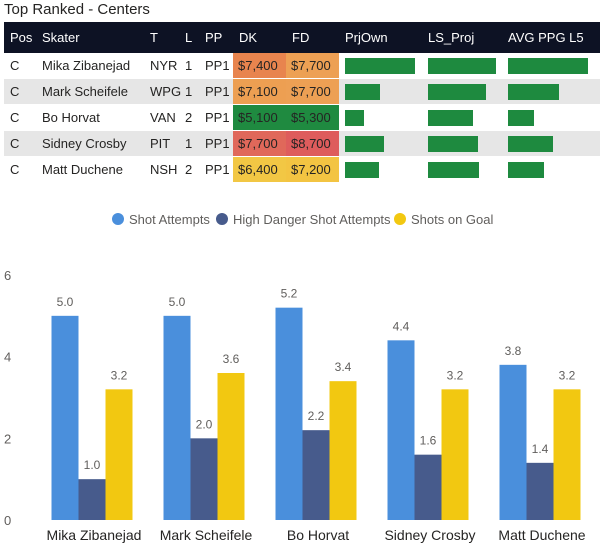  Describe the element at coordinates (94, 535) in the screenshot. I see `x-tick-label: Mika Zibanejad` at that location.